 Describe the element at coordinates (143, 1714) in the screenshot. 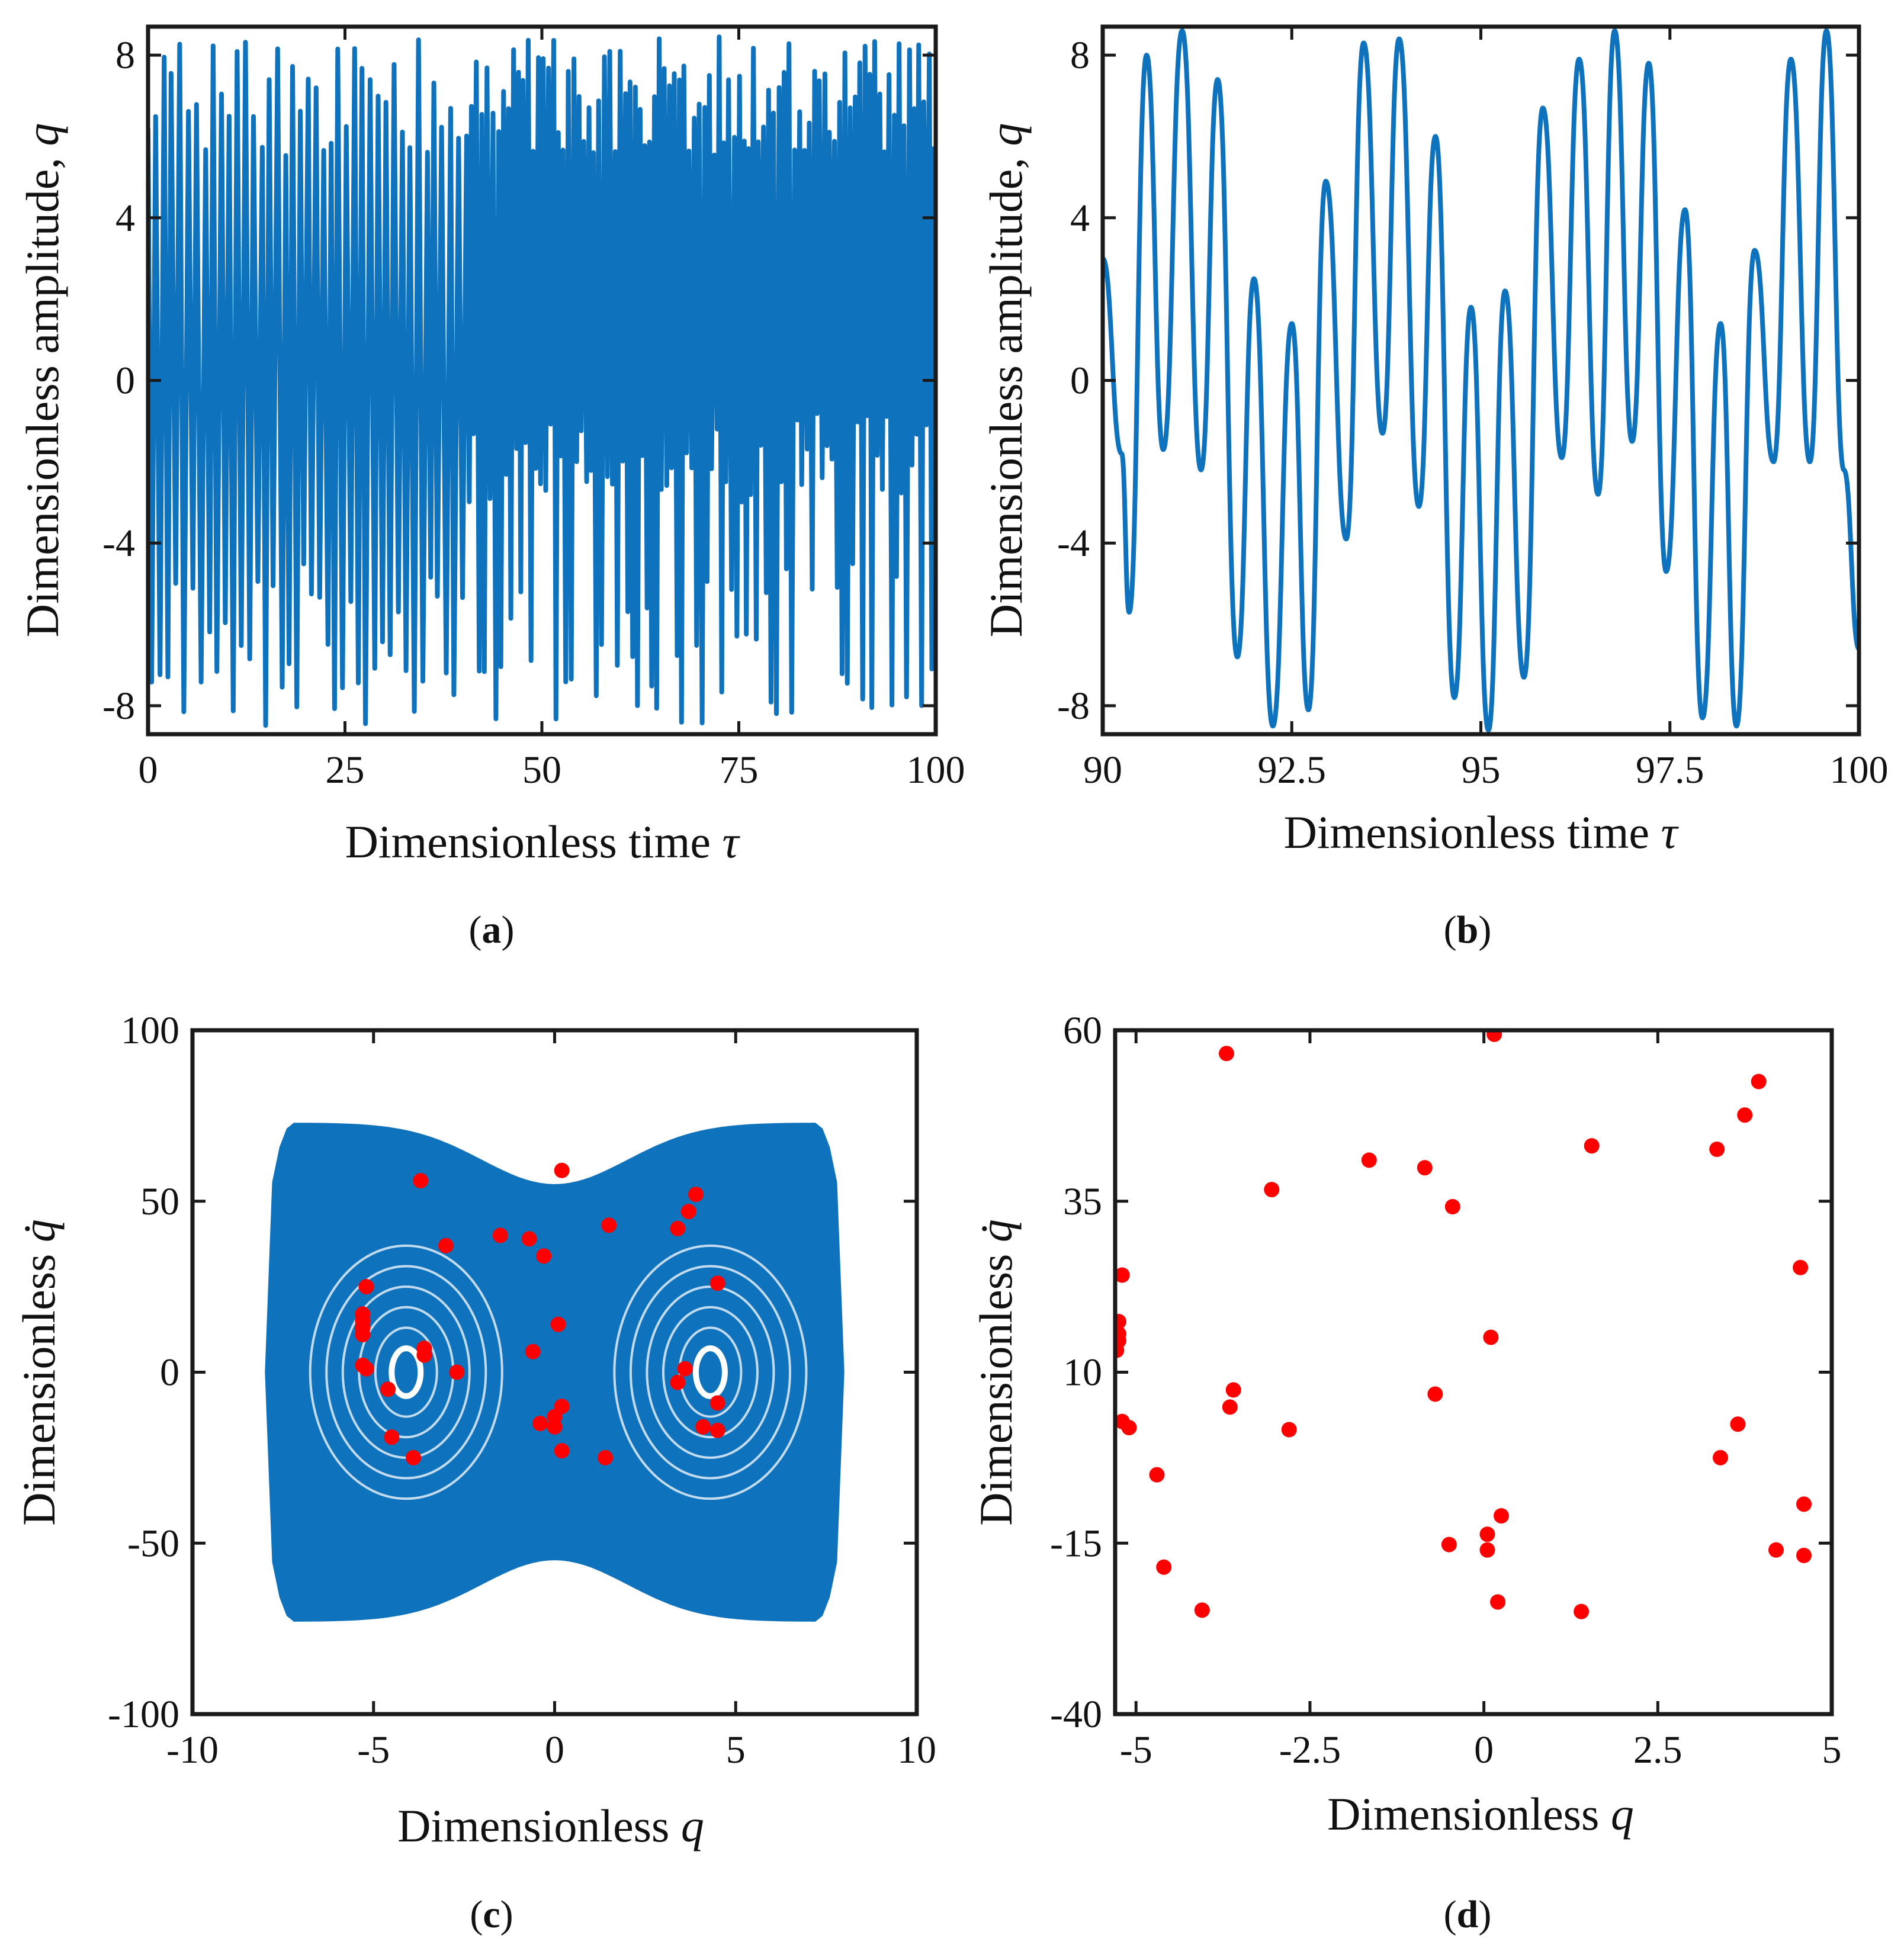

I see `y-tick-label: -100` at that location.